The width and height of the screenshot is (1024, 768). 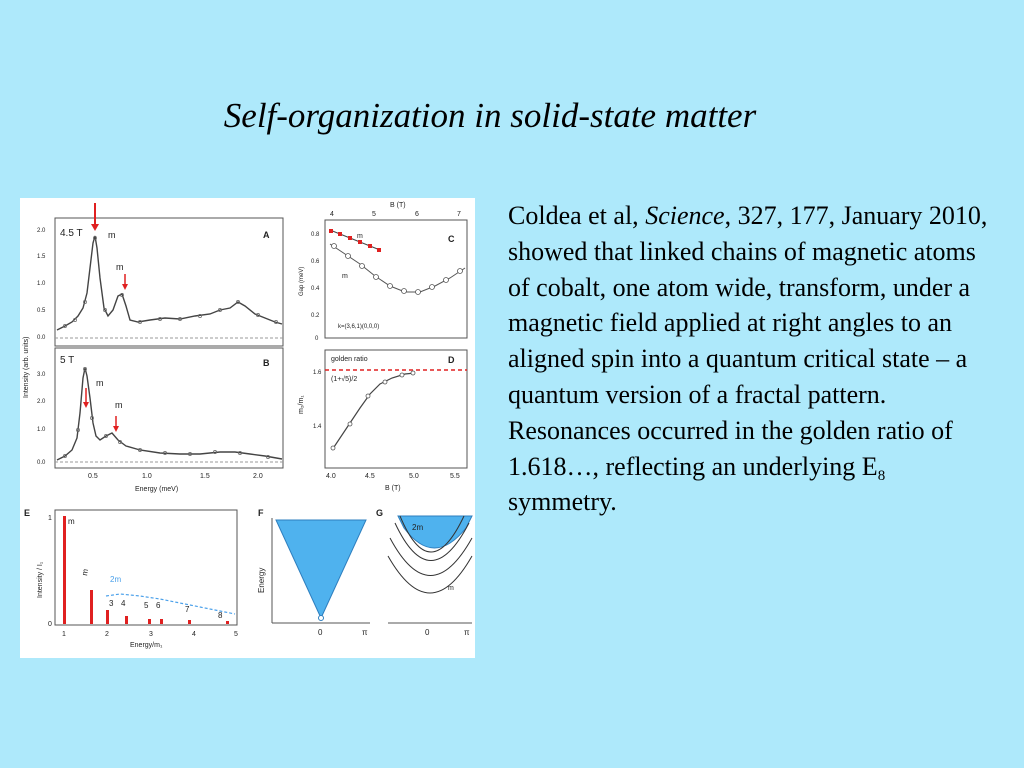 What do you see at coordinates (116, 429) in the screenshot?
I see `panel-b-arrowhead-m2` at bounding box center [116, 429].